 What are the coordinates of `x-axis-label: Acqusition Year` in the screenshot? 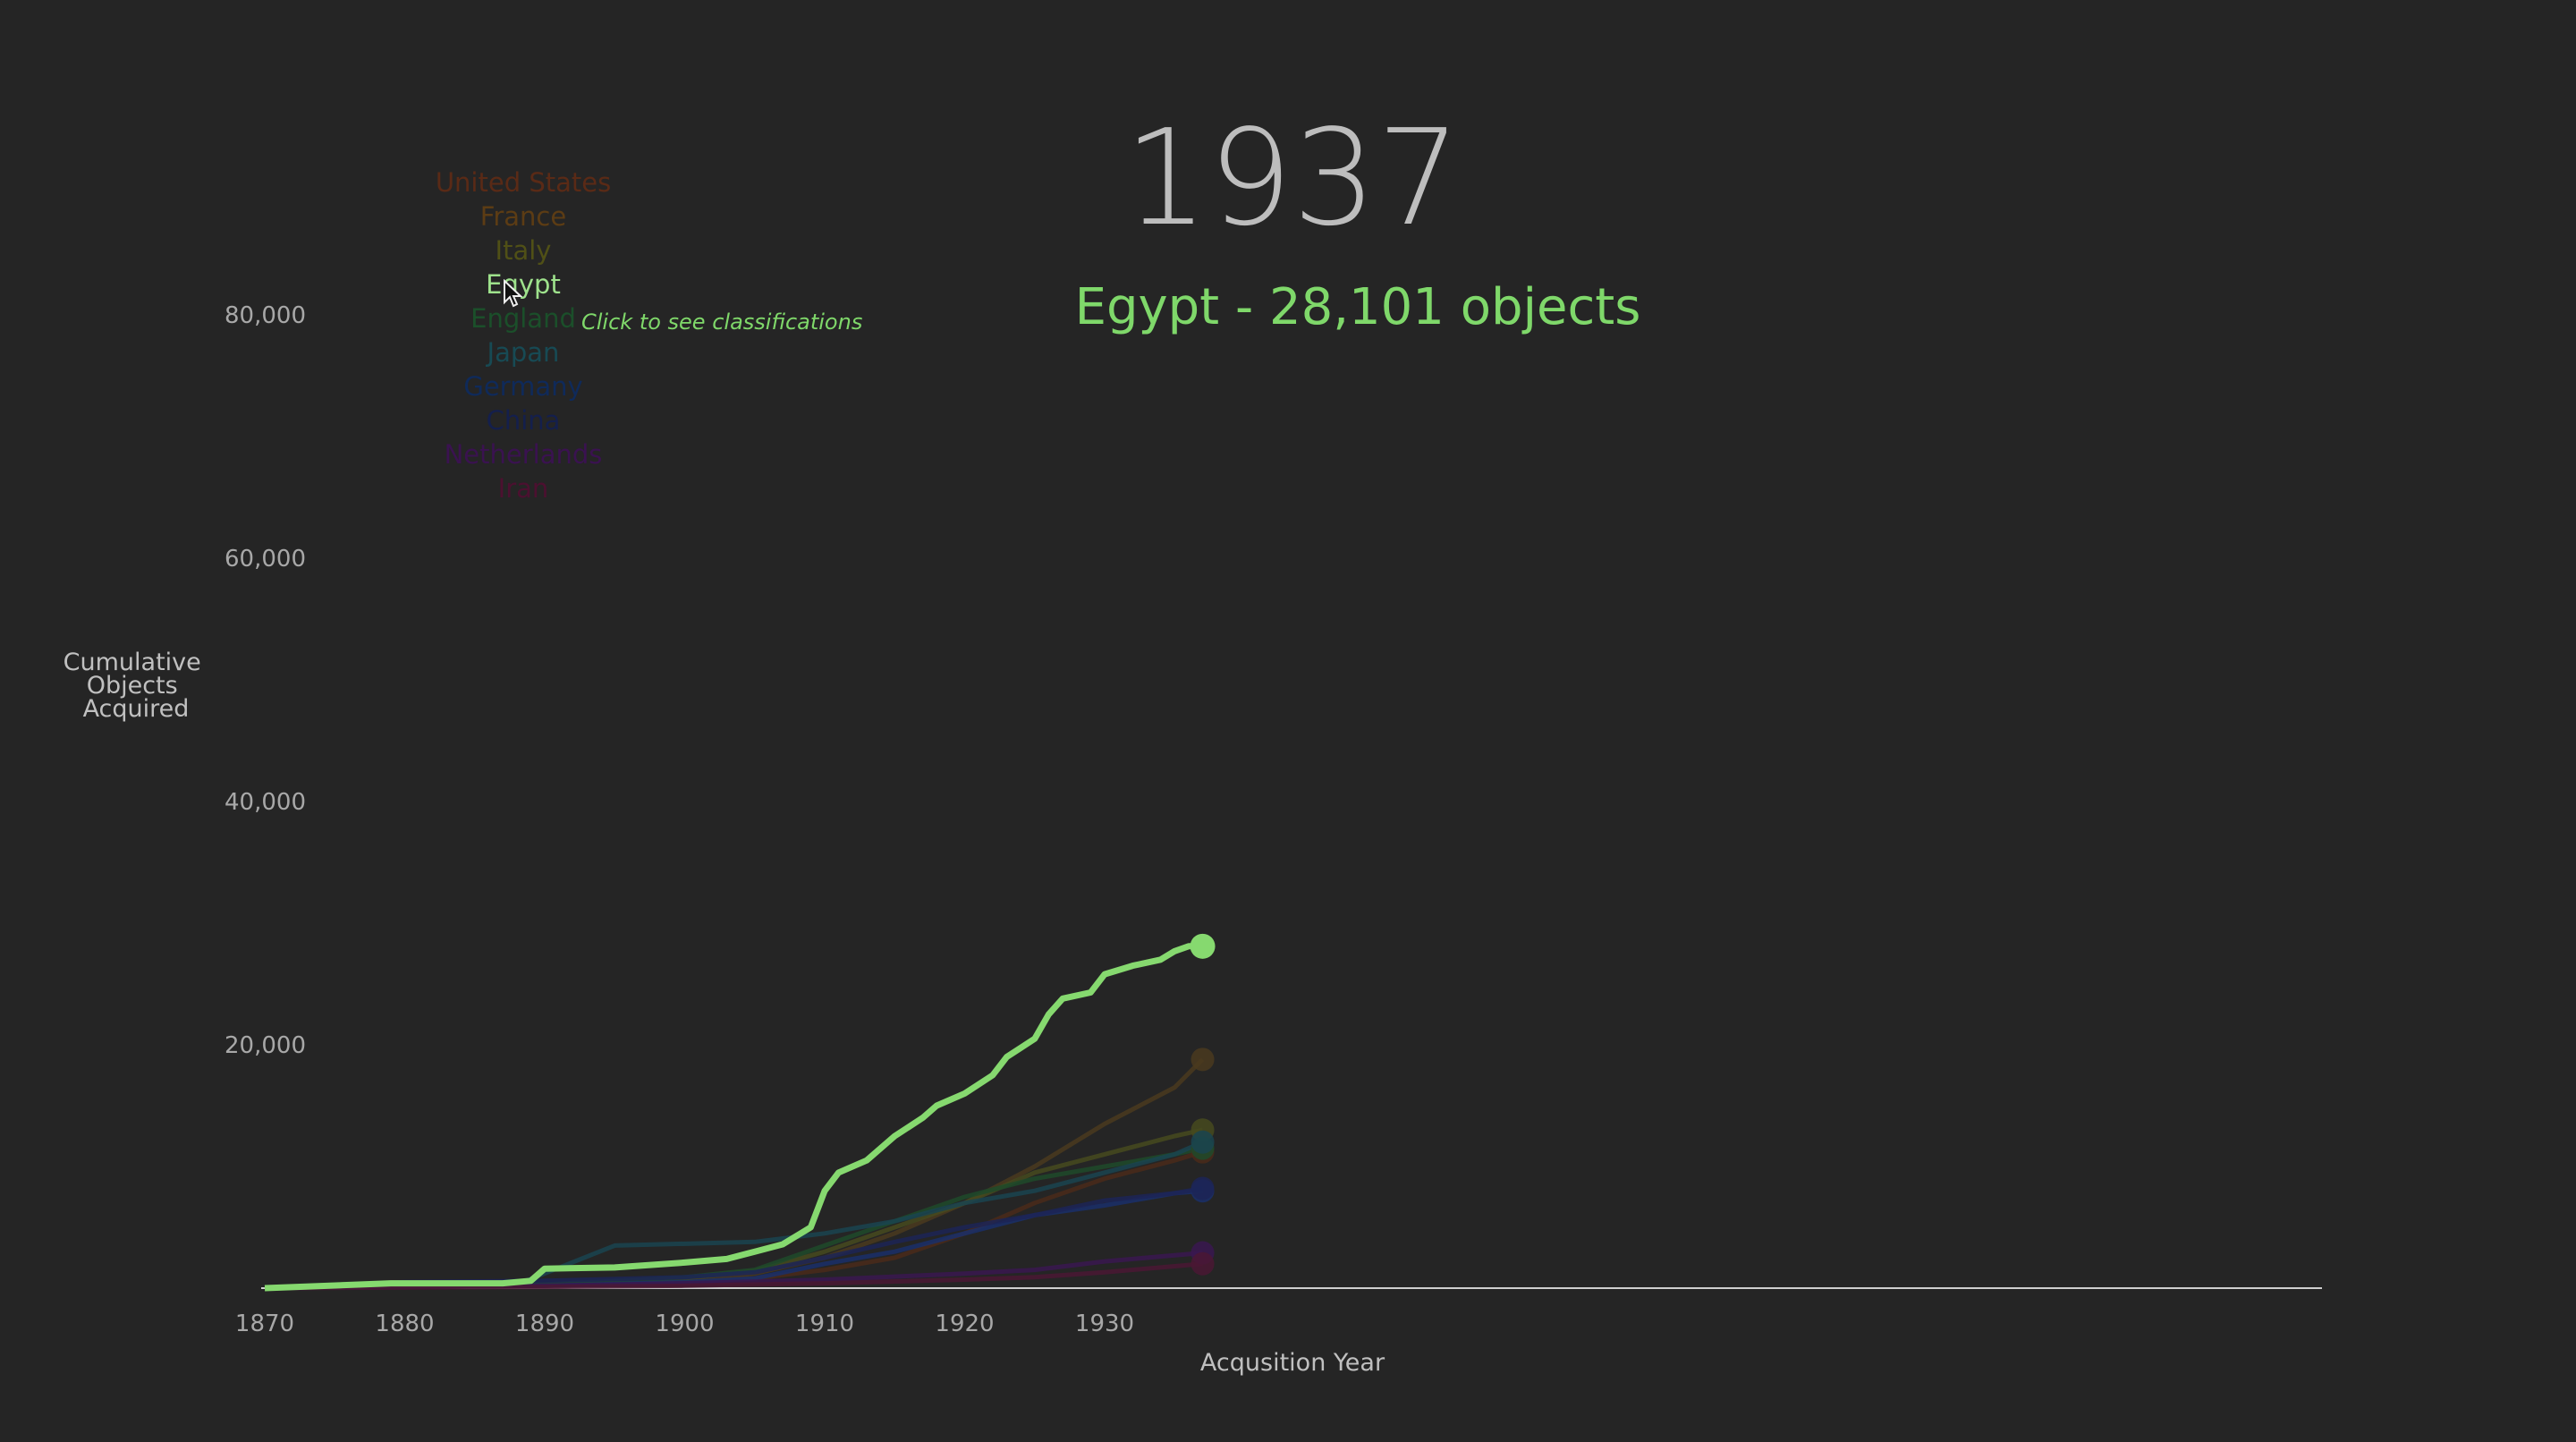 It's located at (1292, 1363).